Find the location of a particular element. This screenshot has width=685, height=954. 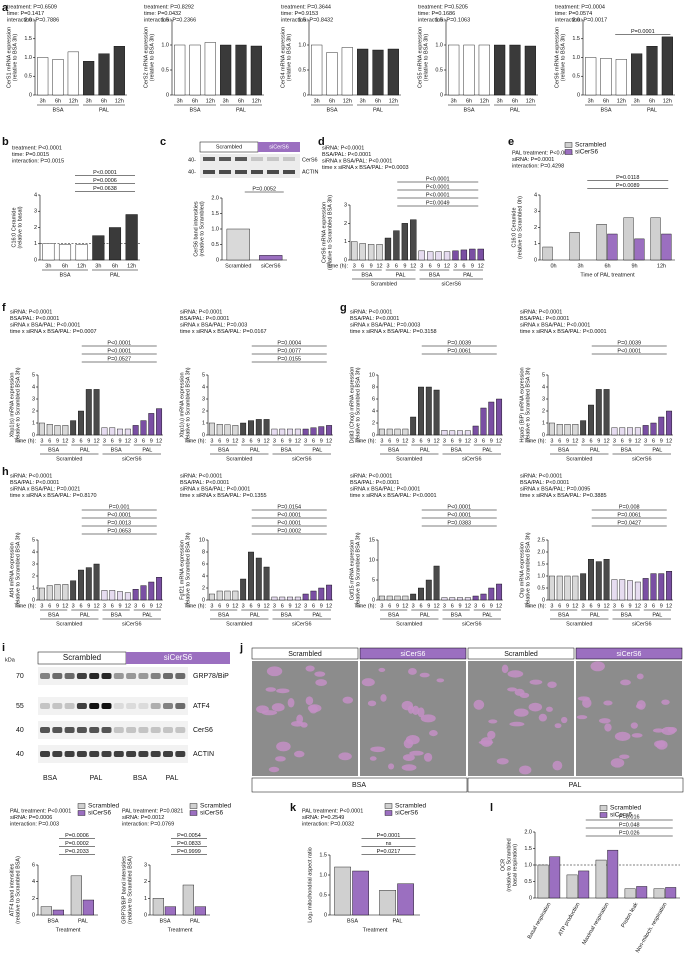

comparison-label: P=0.0217 is located at coordinates (389, 852).